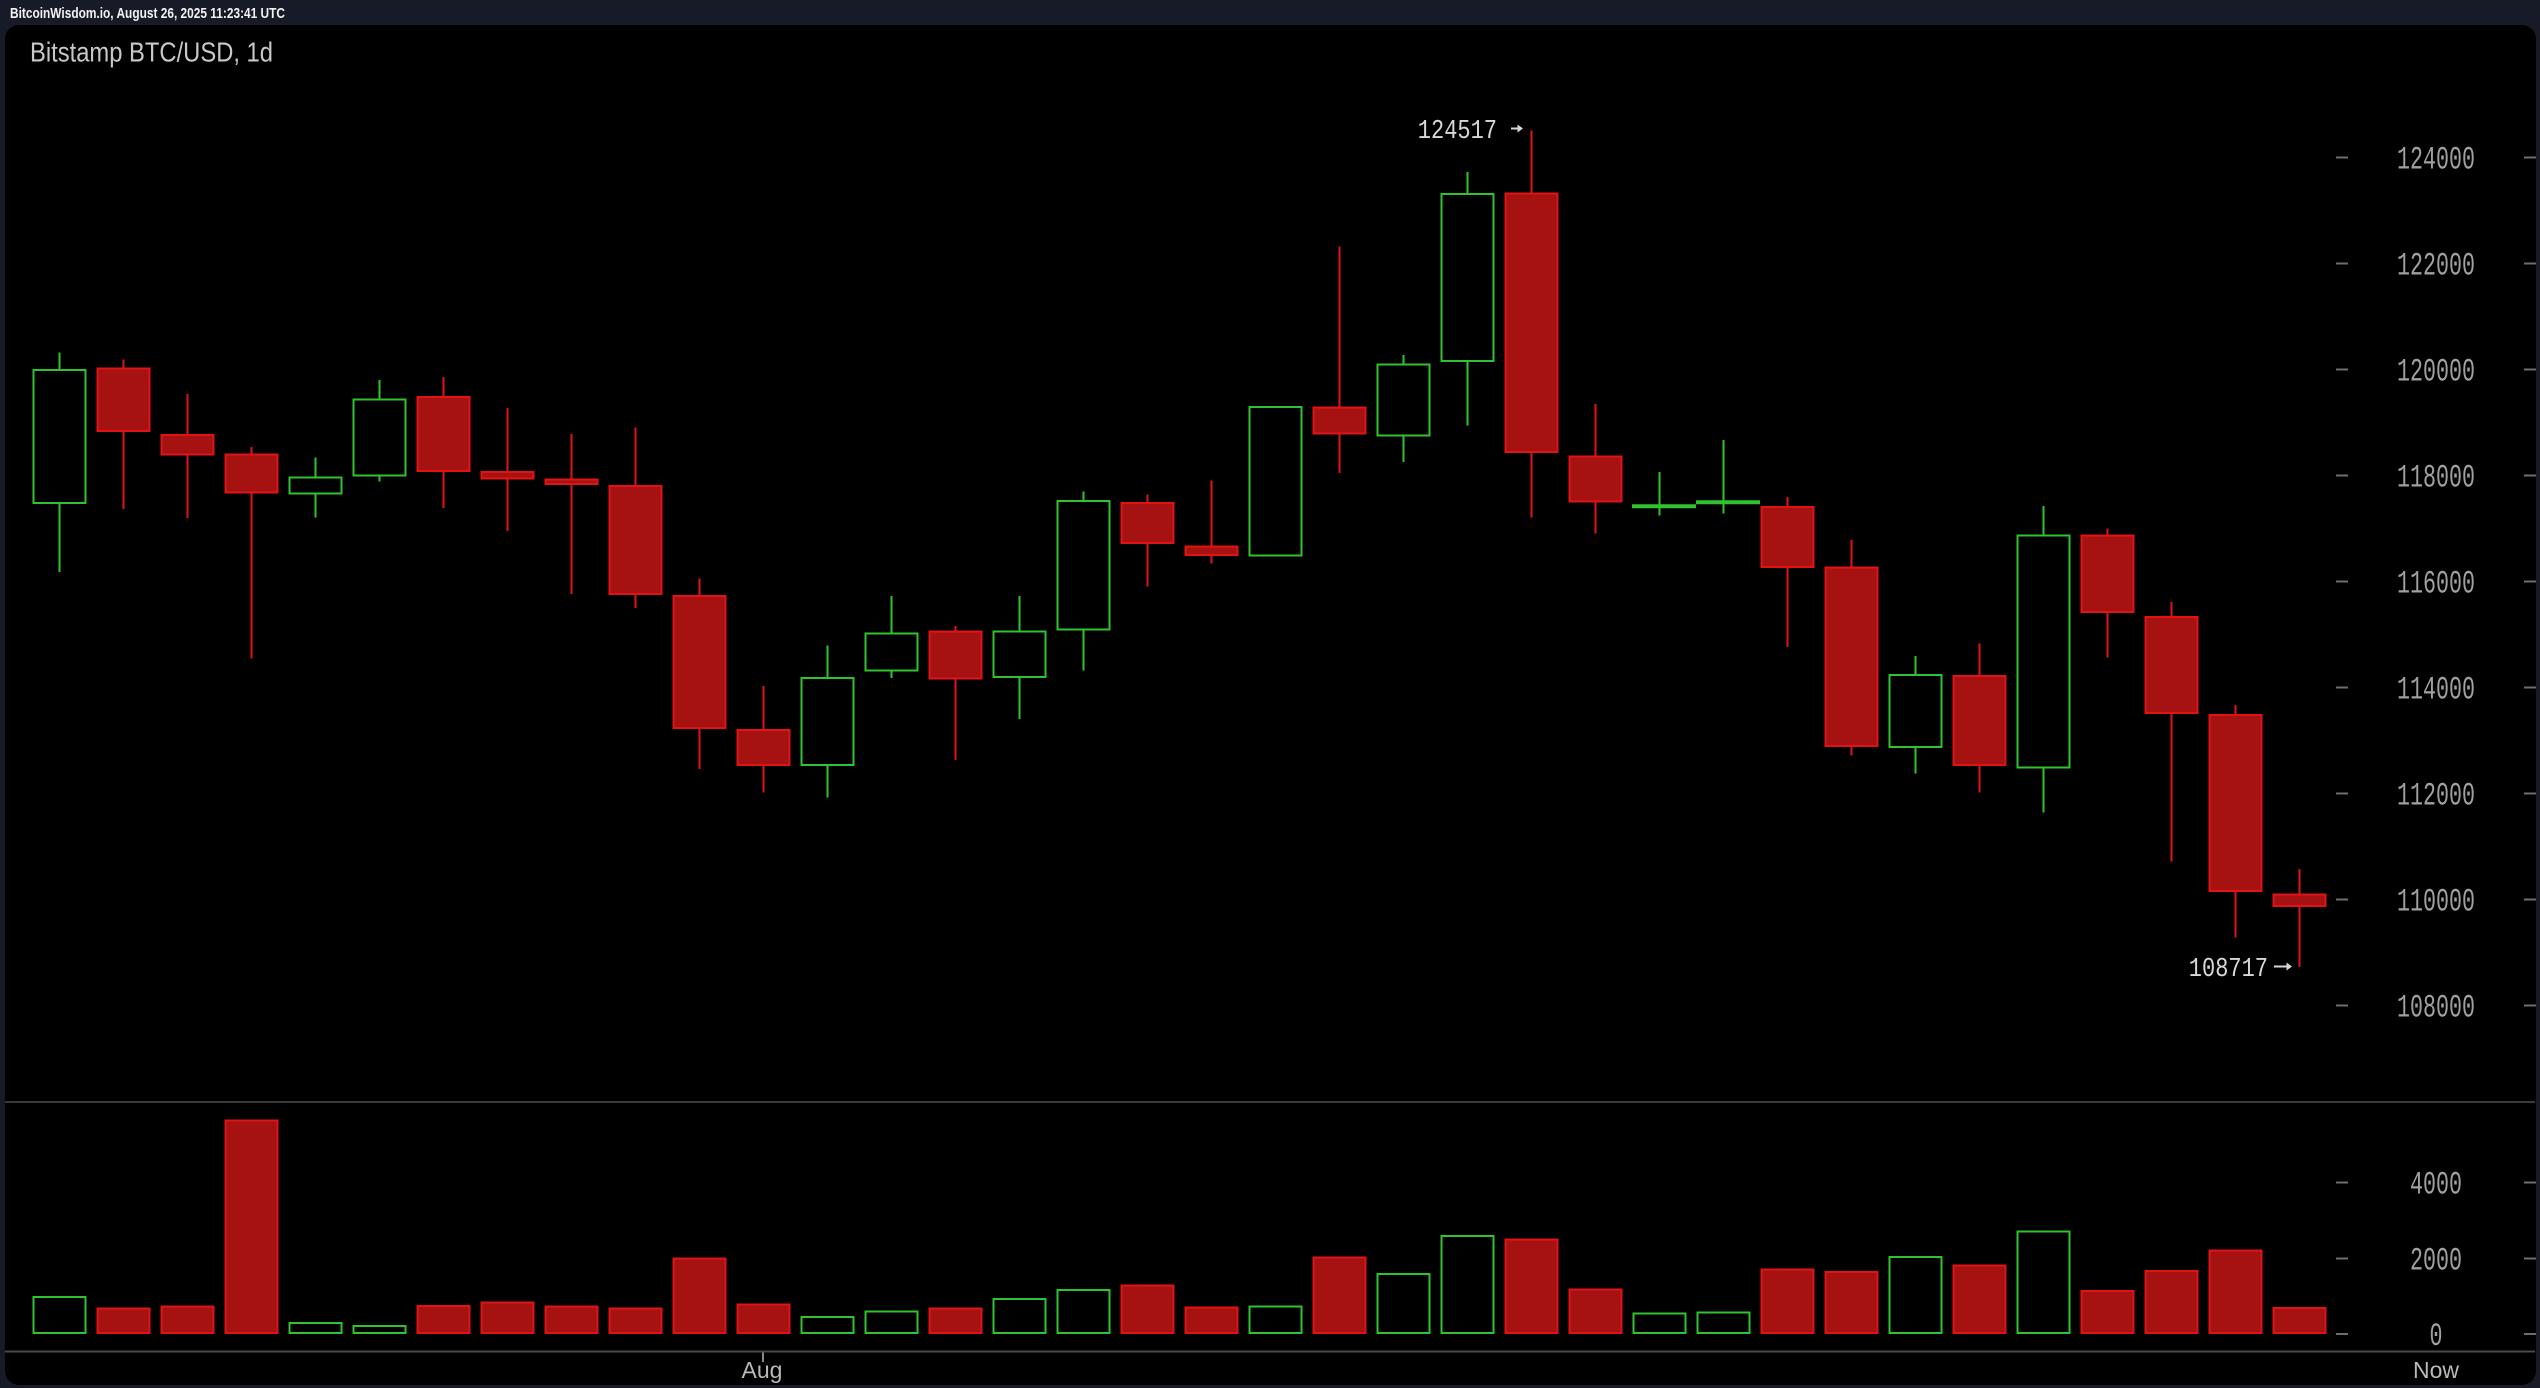  Describe the element at coordinates (2436, 796) in the screenshot. I see `svg-text: 112000` at that location.